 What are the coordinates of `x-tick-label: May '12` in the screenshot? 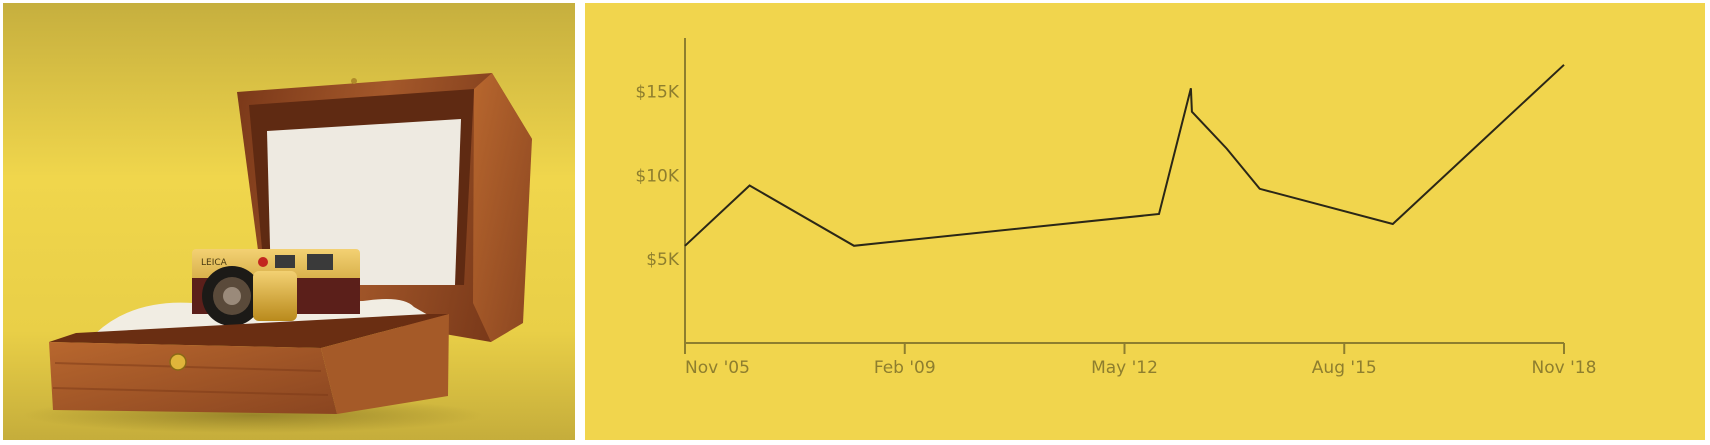 It's located at (1124, 368).